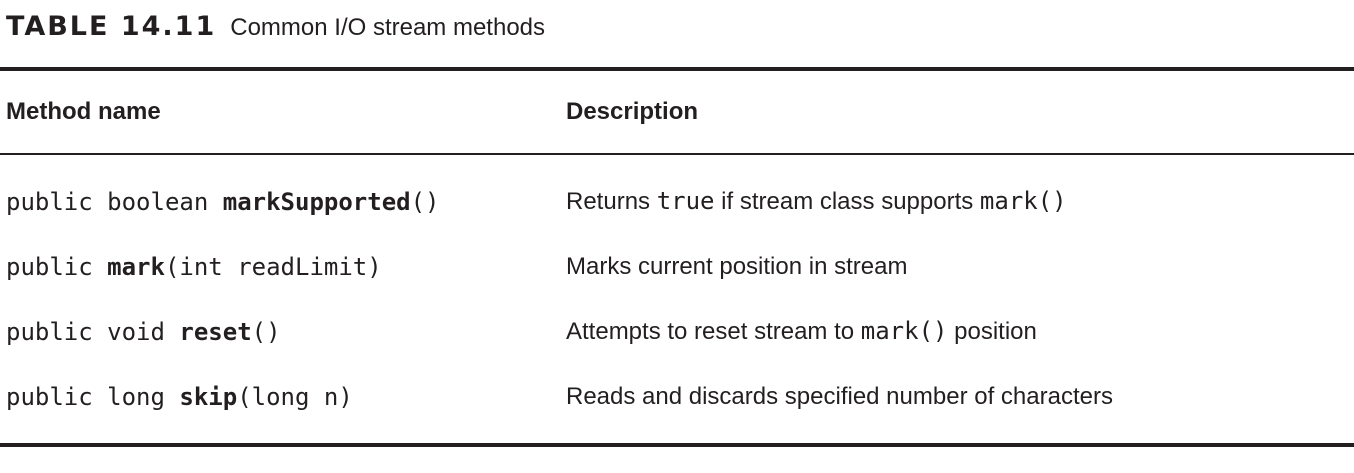 This screenshot has width=1354, height=473. Describe the element at coordinates (93, 331) in the screenshot. I see `method-prefix: public void` at that location.